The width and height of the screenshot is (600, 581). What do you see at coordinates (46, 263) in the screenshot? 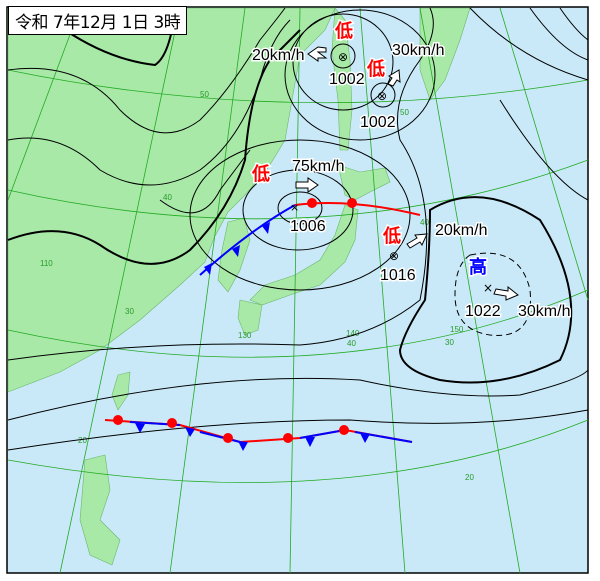
I see `svg-text: 110` at bounding box center [46, 263].